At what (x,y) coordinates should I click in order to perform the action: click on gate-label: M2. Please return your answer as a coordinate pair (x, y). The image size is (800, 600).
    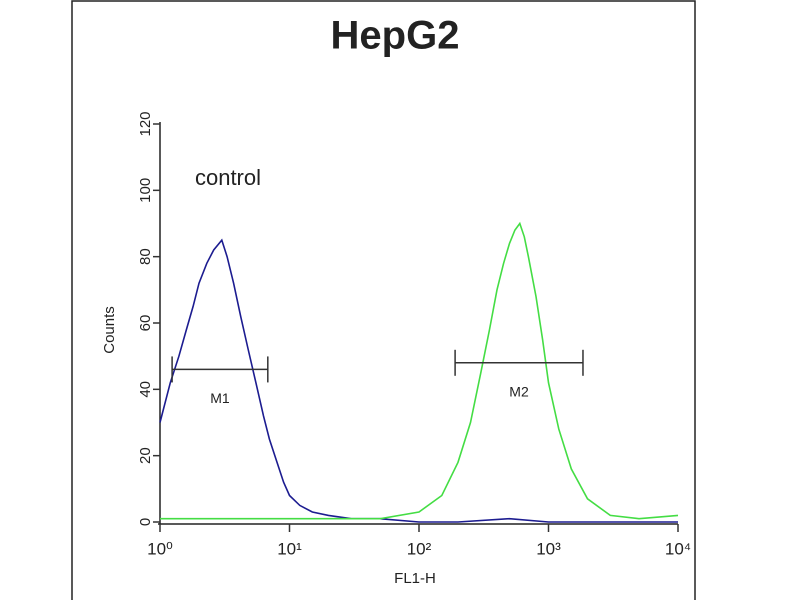
    Looking at the image, I should click on (519, 392).